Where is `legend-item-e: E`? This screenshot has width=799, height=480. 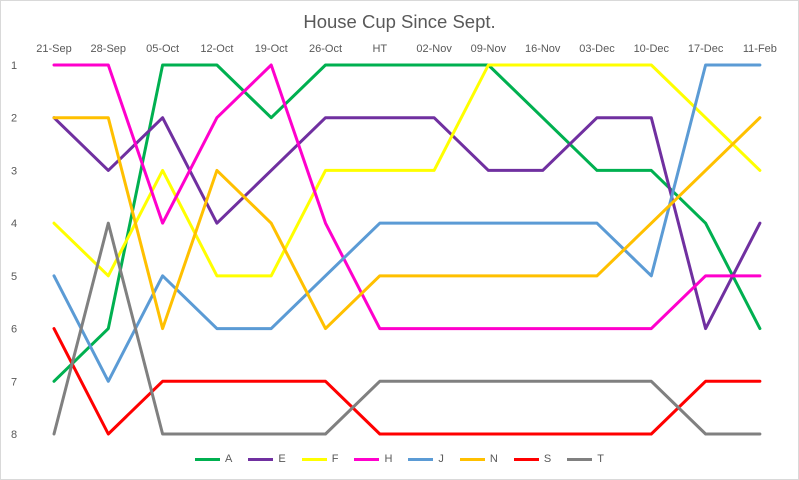
legend-item-e: E is located at coordinates (267, 459).